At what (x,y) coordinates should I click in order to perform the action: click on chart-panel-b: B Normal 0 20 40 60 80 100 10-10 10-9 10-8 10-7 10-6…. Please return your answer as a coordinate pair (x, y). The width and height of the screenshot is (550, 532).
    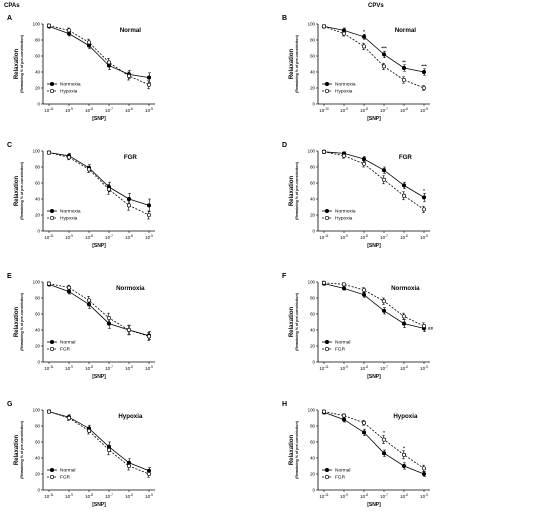
    Looking at the image, I should click on (356, 68).